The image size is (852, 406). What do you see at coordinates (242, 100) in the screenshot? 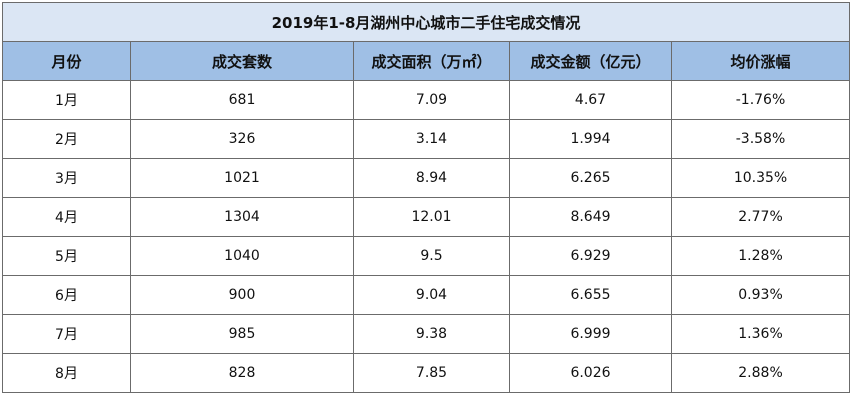
I see `cell-units: 681` at bounding box center [242, 100].